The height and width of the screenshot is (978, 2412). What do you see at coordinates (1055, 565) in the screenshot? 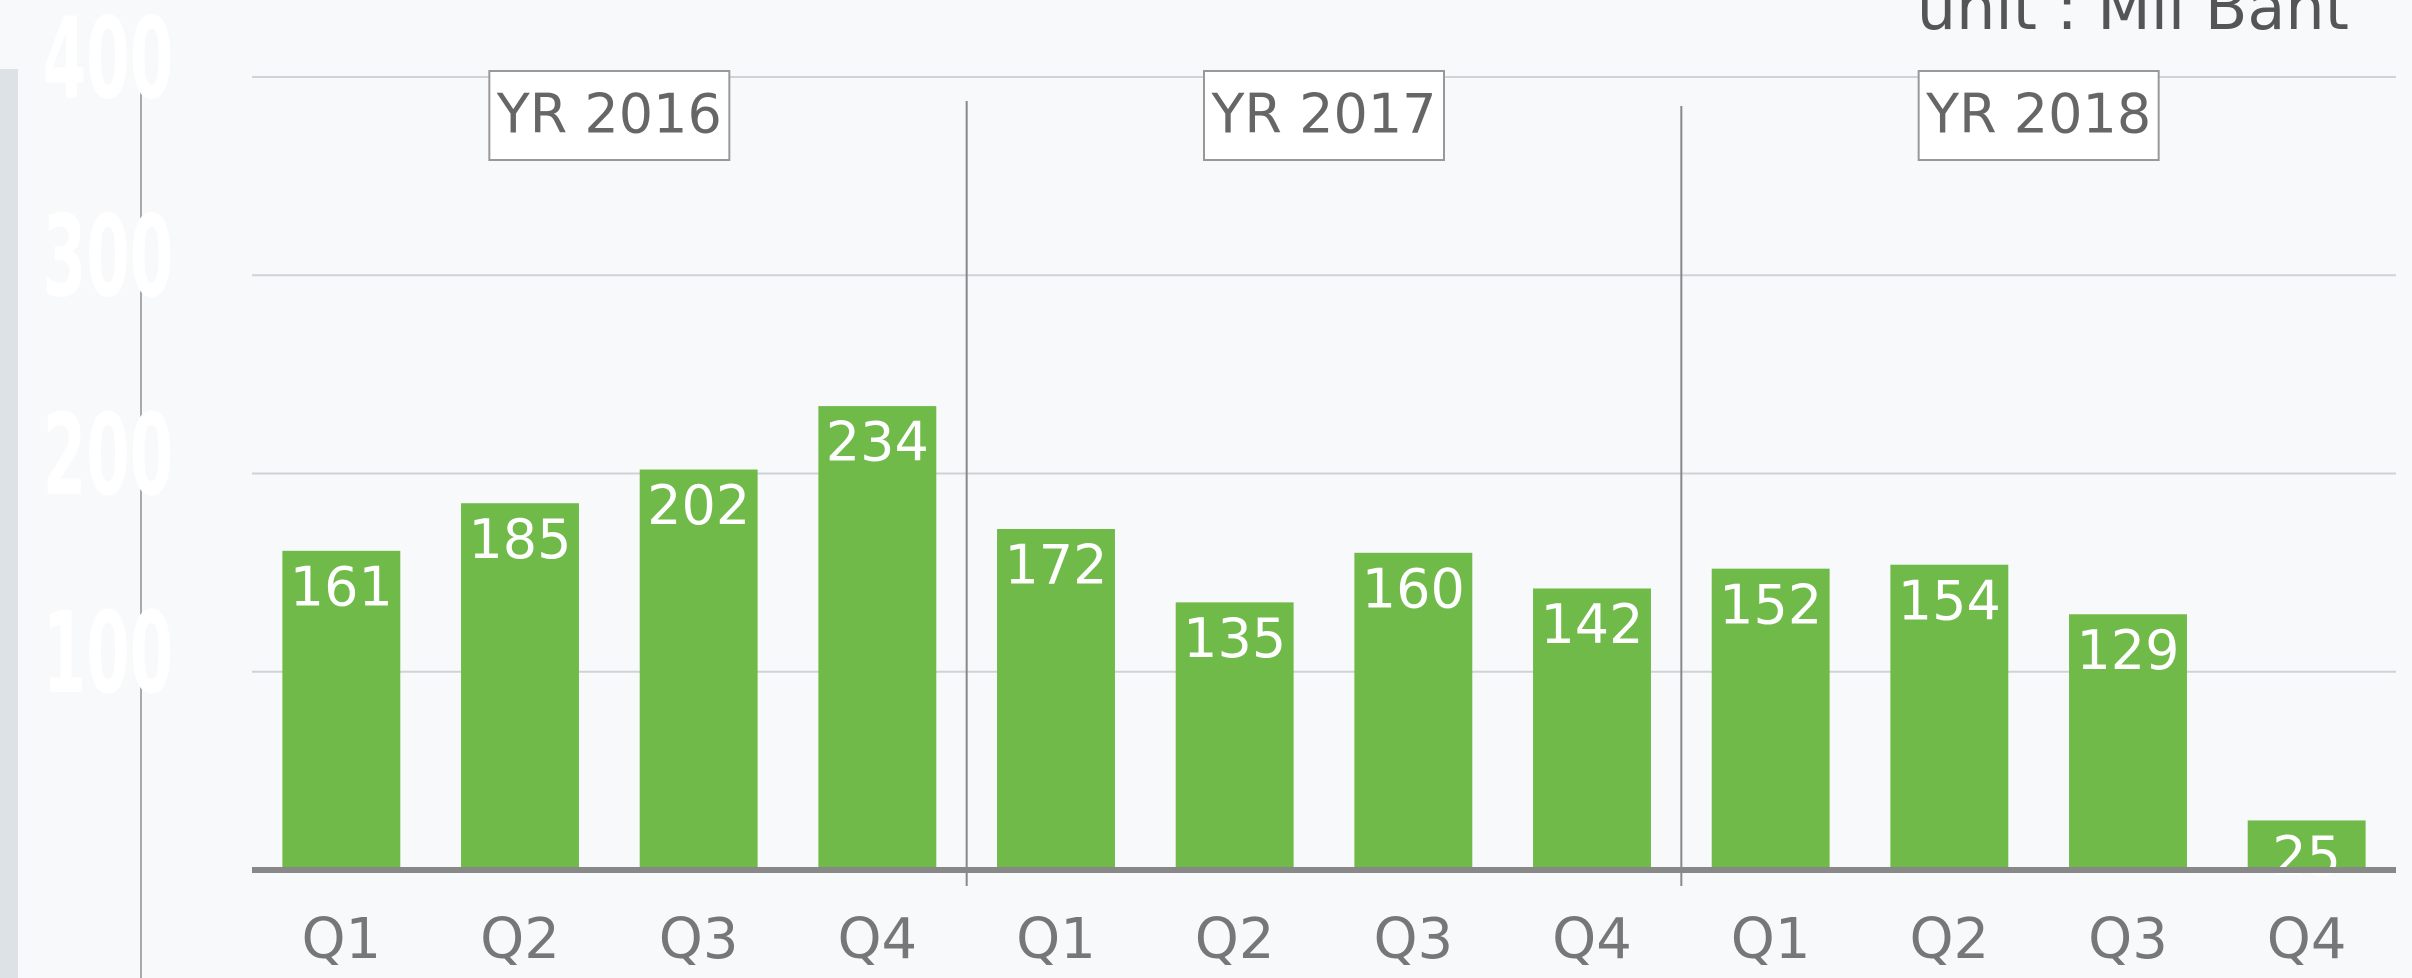
I see `value-label: 172` at bounding box center [1055, 565].